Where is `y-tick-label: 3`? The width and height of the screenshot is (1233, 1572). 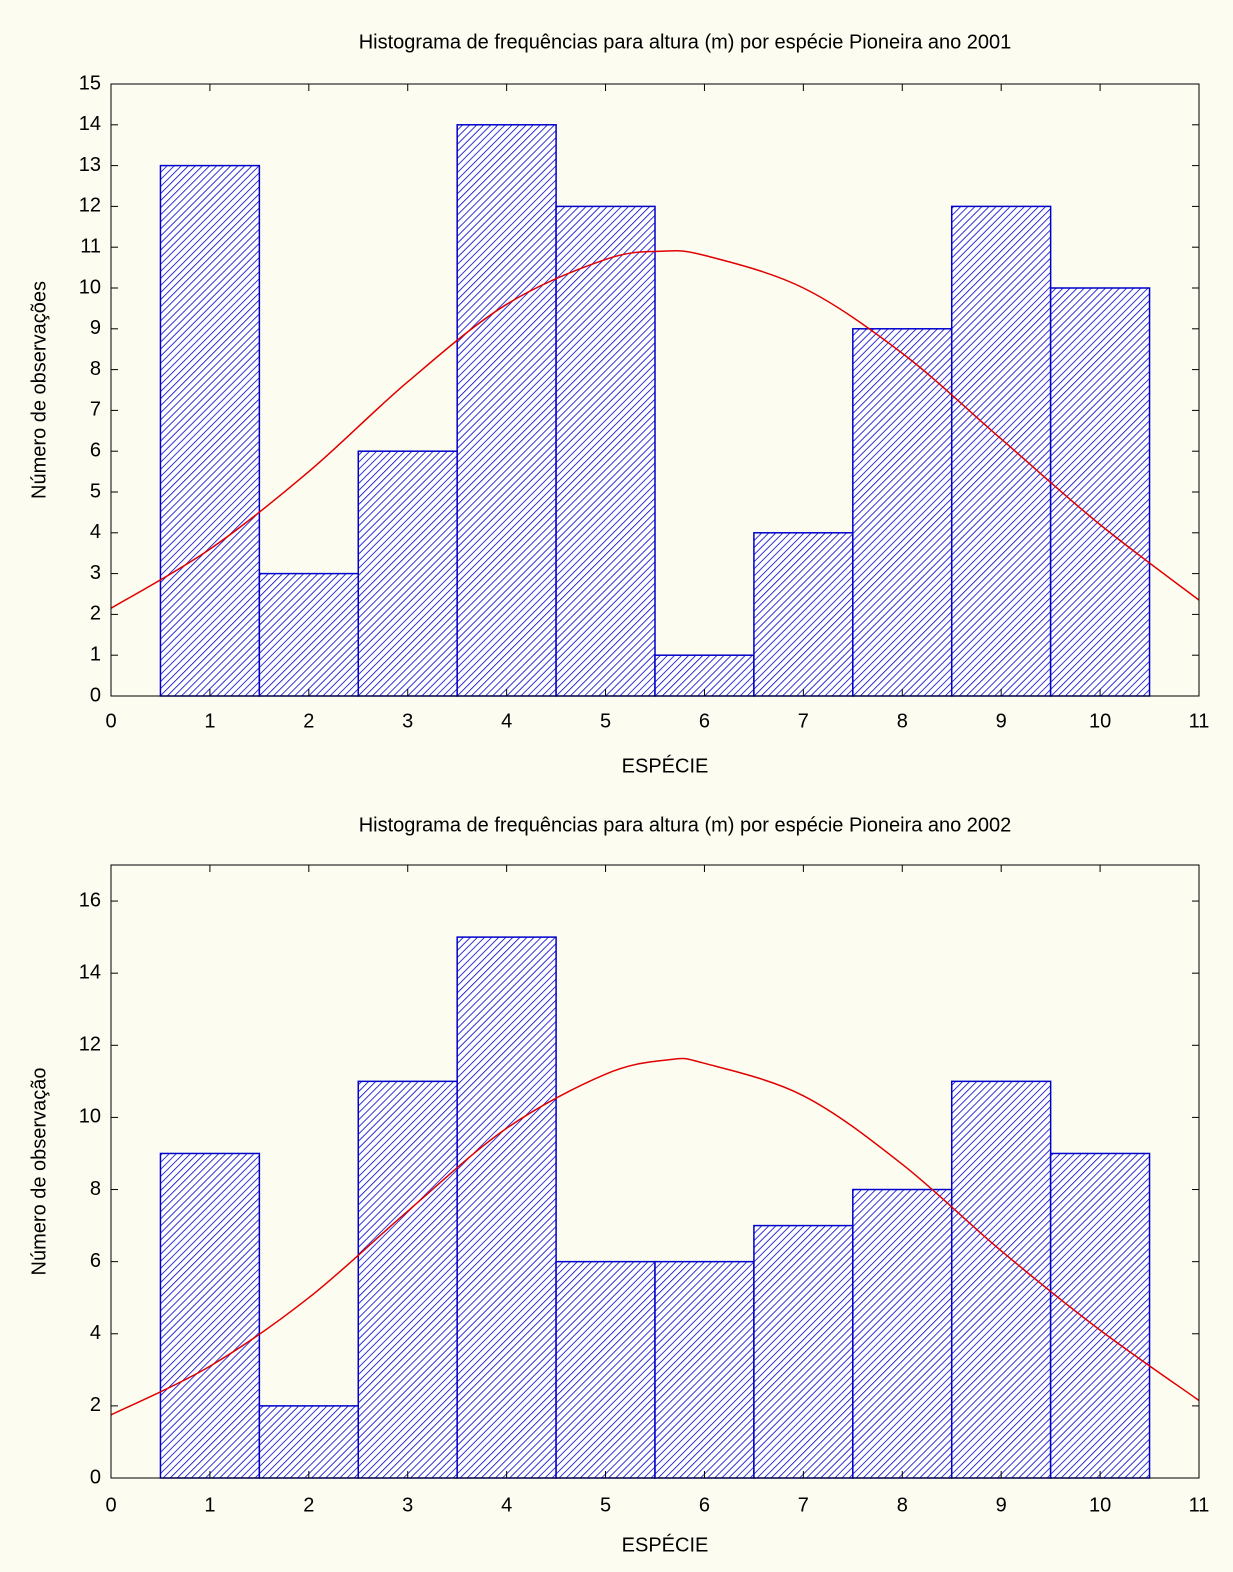 y-tick-label: 3 is located at coordinates (95, 573).